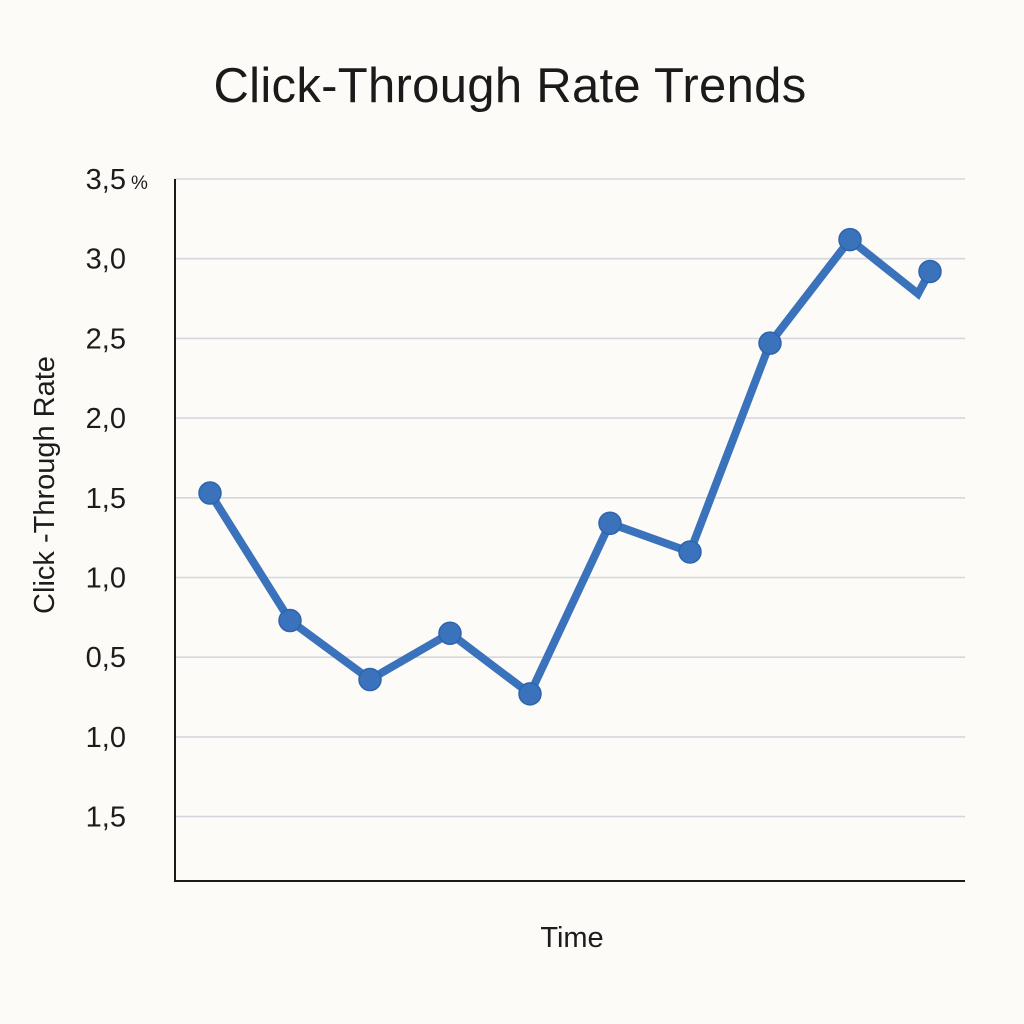 Image resolution: width=1024 pixels, height=1024 pixels. I want to click on y-axis-title: Click -Through Rate, so click(45, 485).